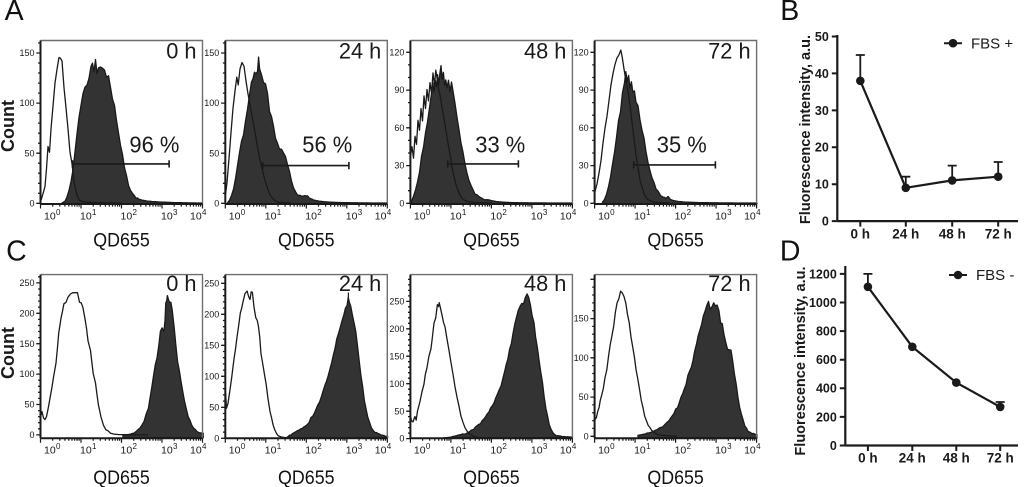  Describe the element at coordinates (396, 302) in the screenshot. I see `svg-text: 250` at that location.